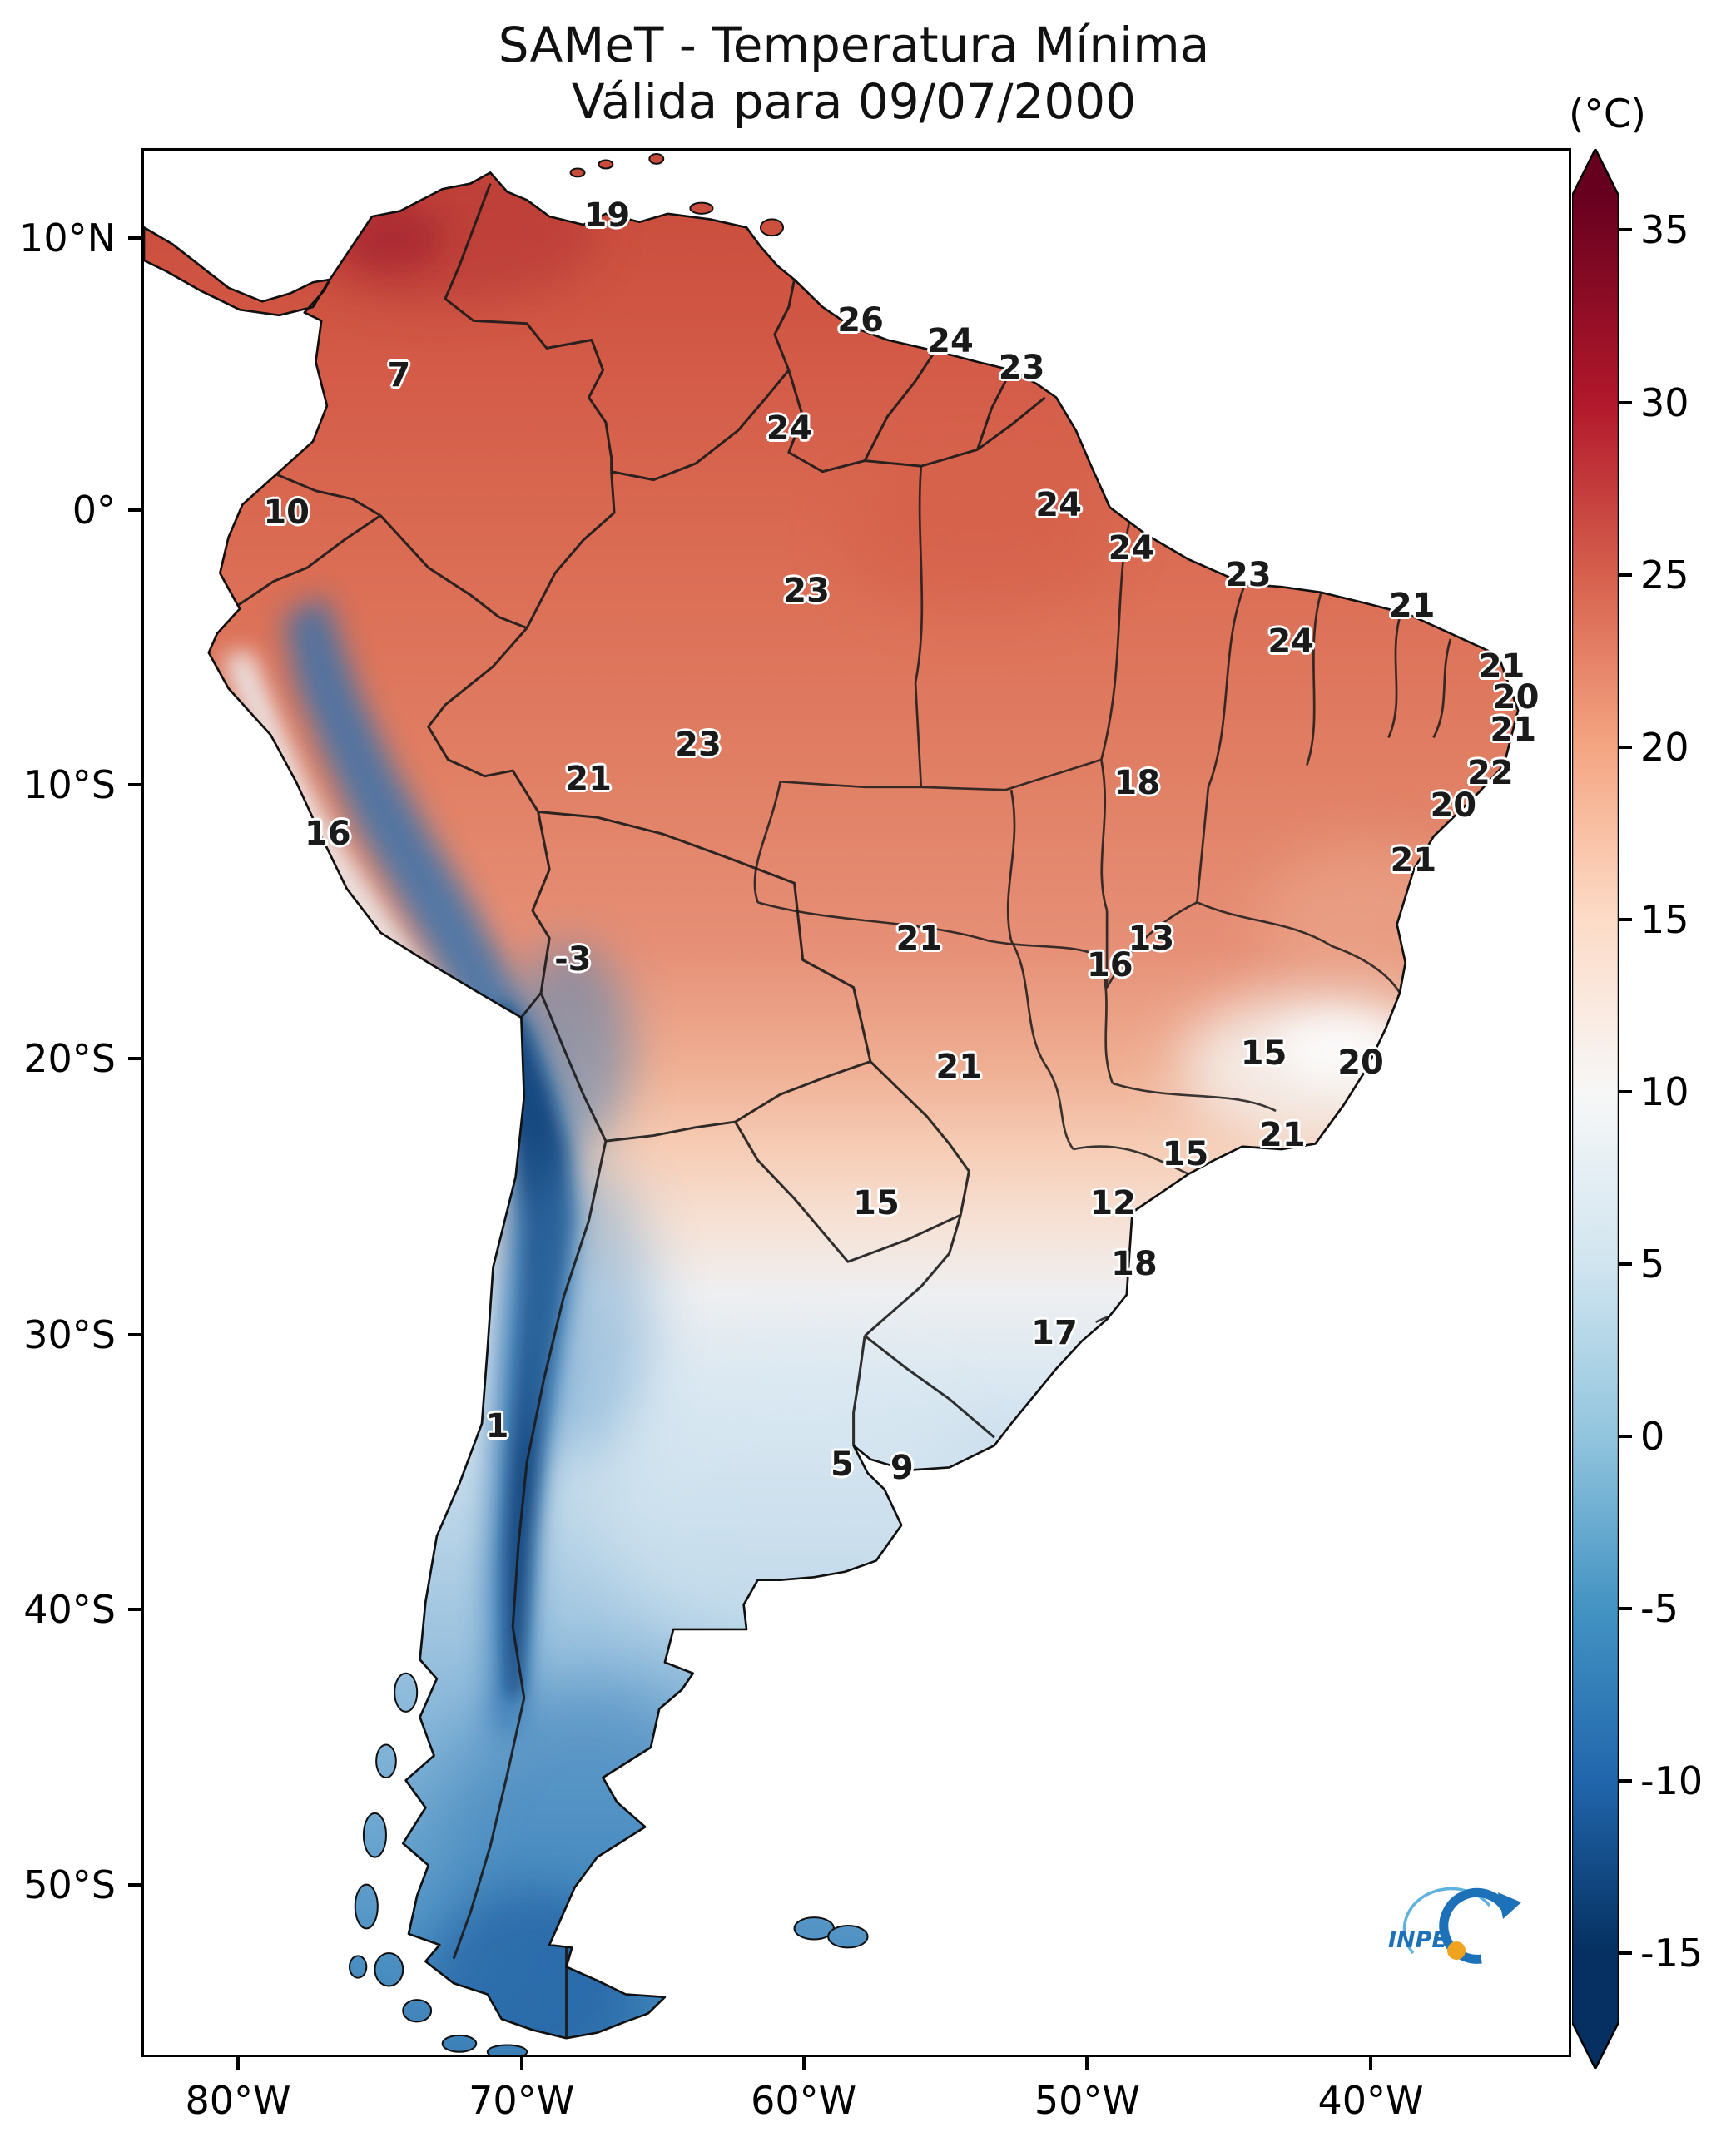 This screenshot has height=2152, width=1736. What do you see at coordinates (1652, 1437) in the screenshot?
I see `colorbar-tick-label: 0` at bounding box center [1652, 1437].